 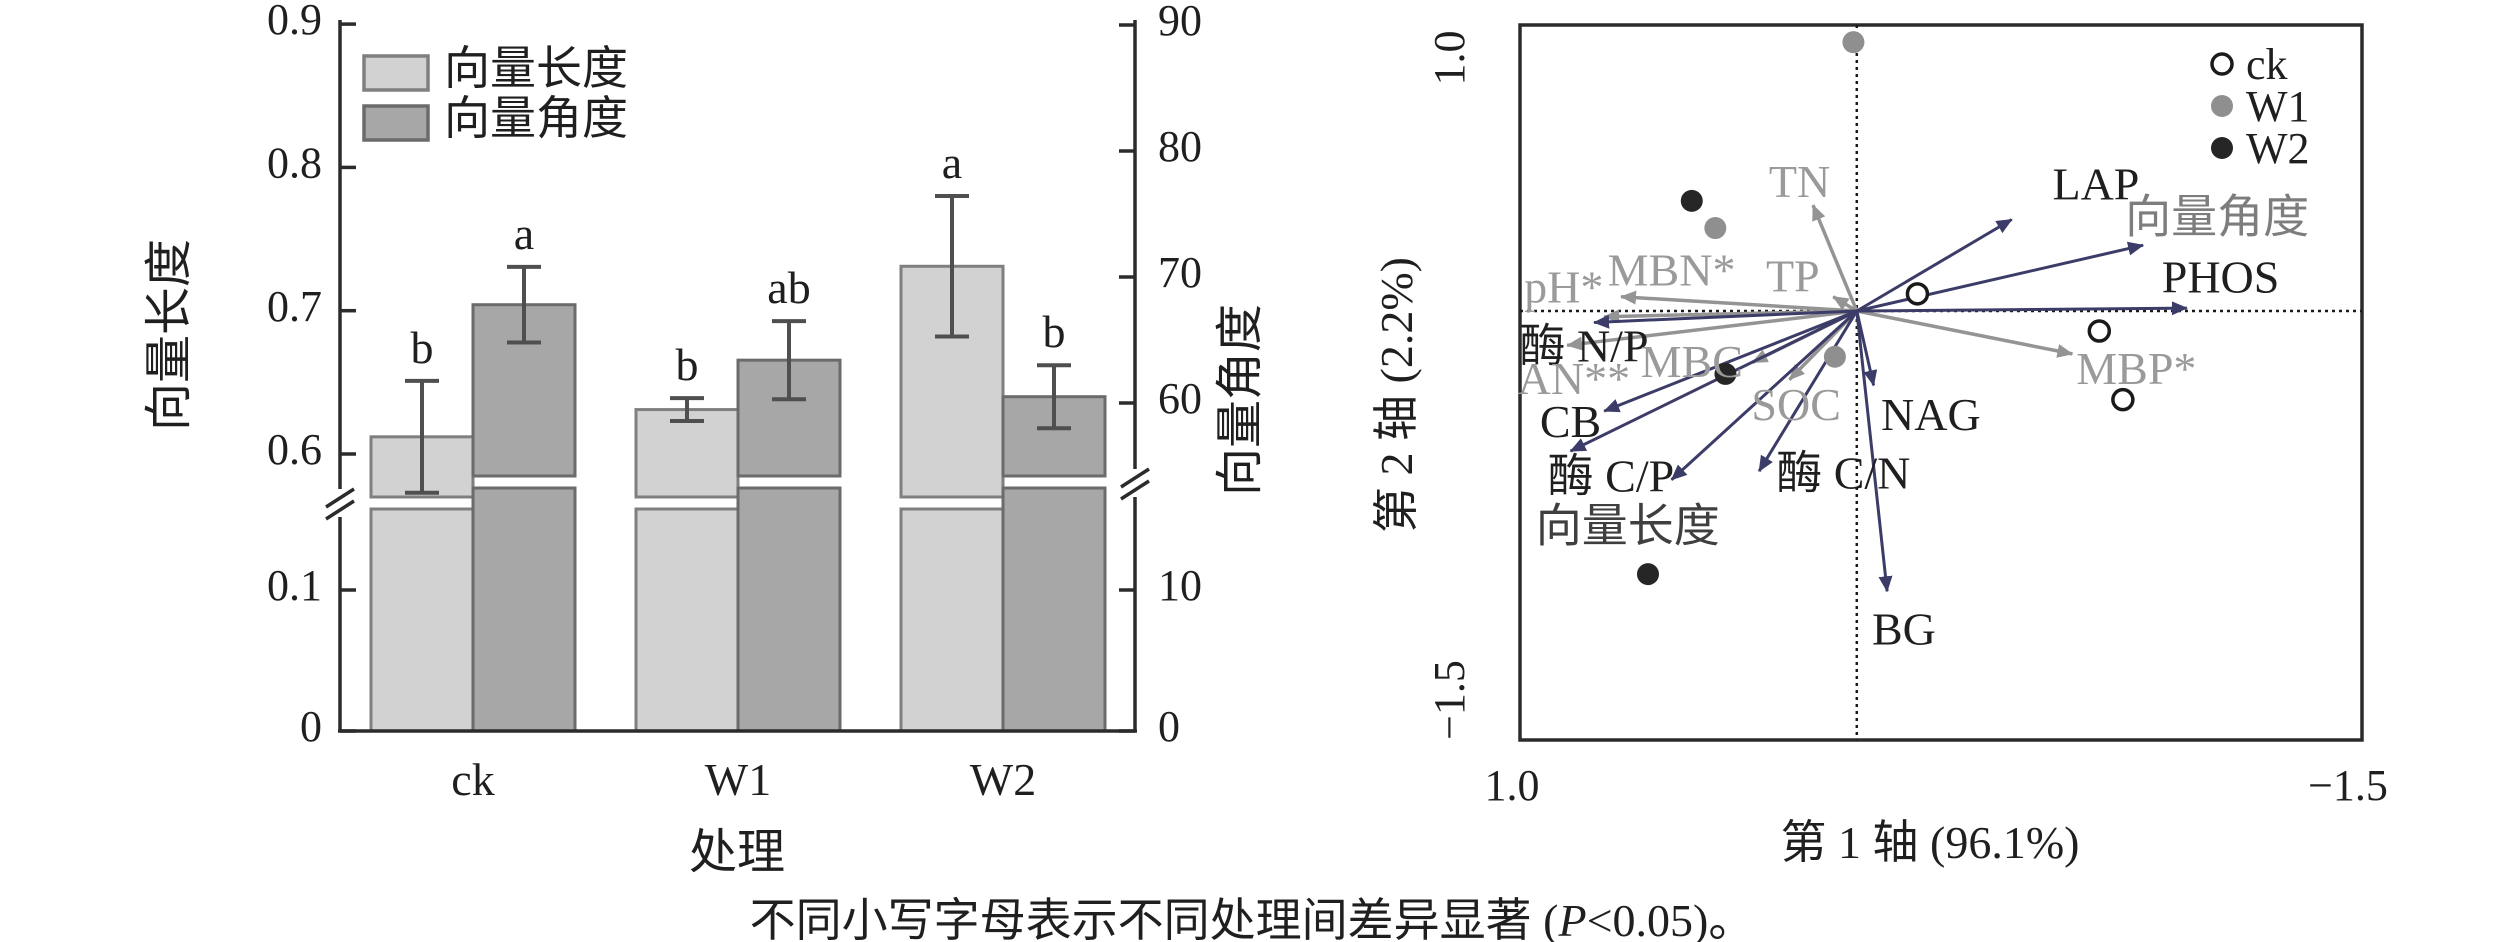 I want to click on arrow-酶C/P, so click(x=1713, y=381).